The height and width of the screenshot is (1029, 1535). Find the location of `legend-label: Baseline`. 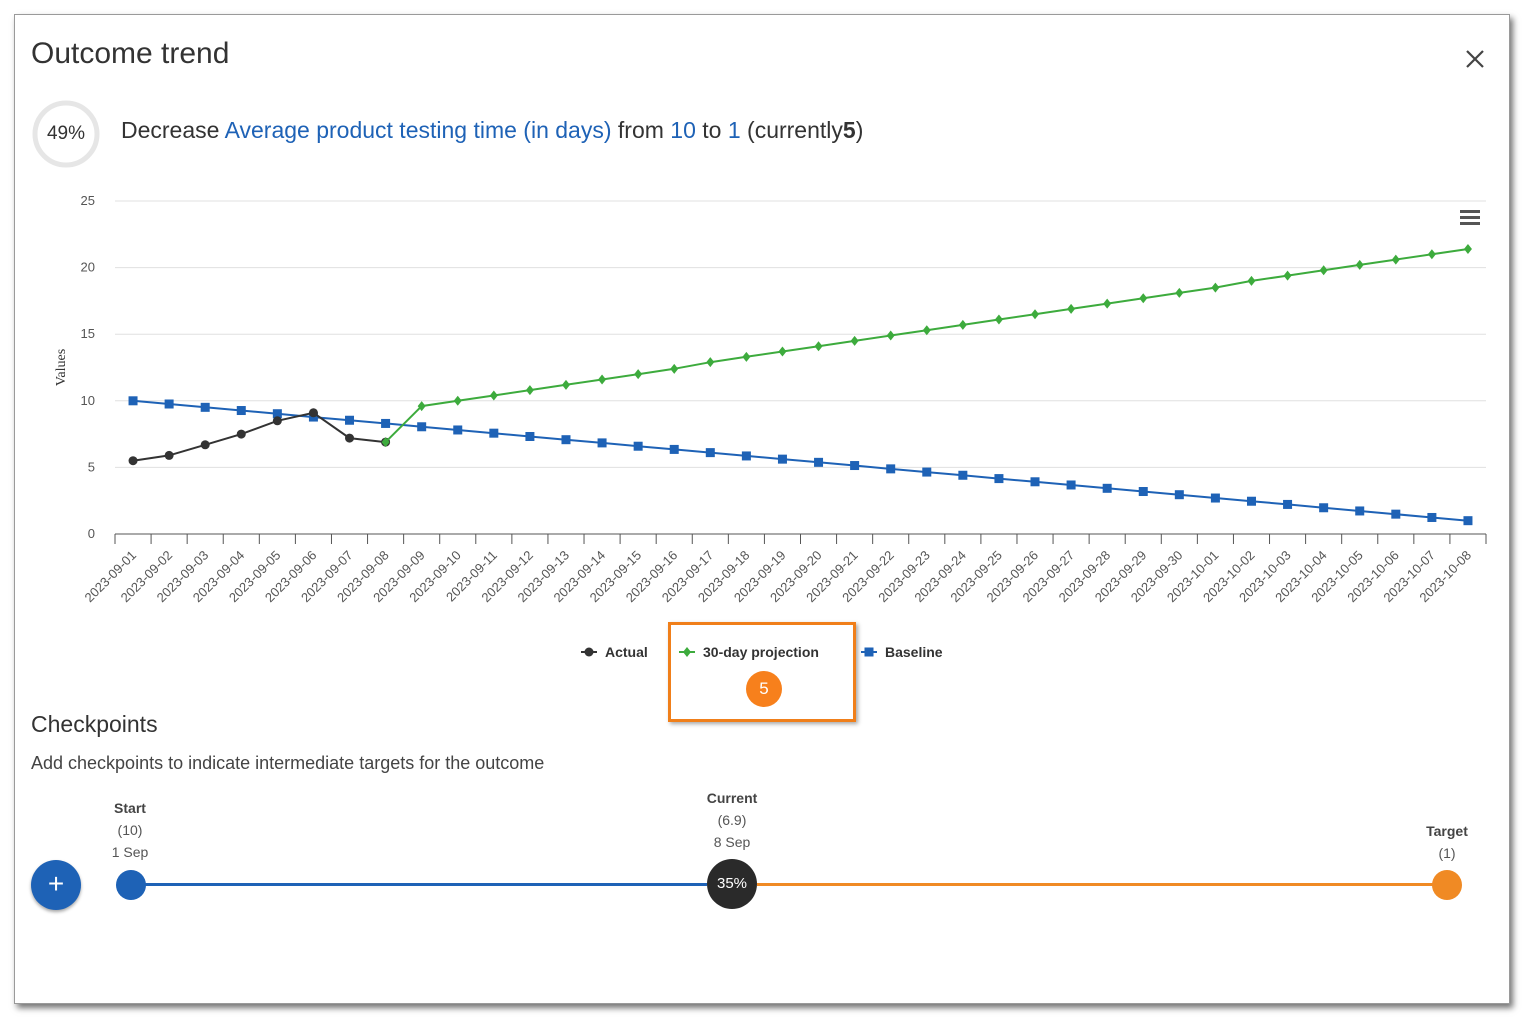

legend-label: Baseline is located at coordinates (914, 652).